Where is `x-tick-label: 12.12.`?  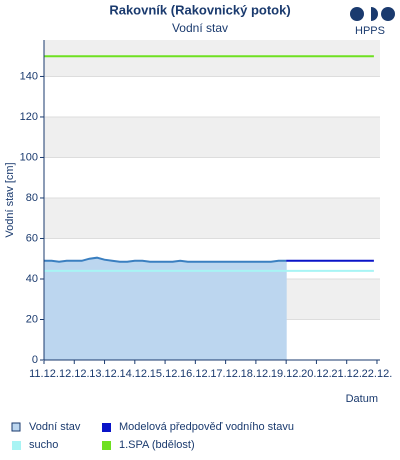 x-tick-label: 12.12. is located at coordinates (74, 374).